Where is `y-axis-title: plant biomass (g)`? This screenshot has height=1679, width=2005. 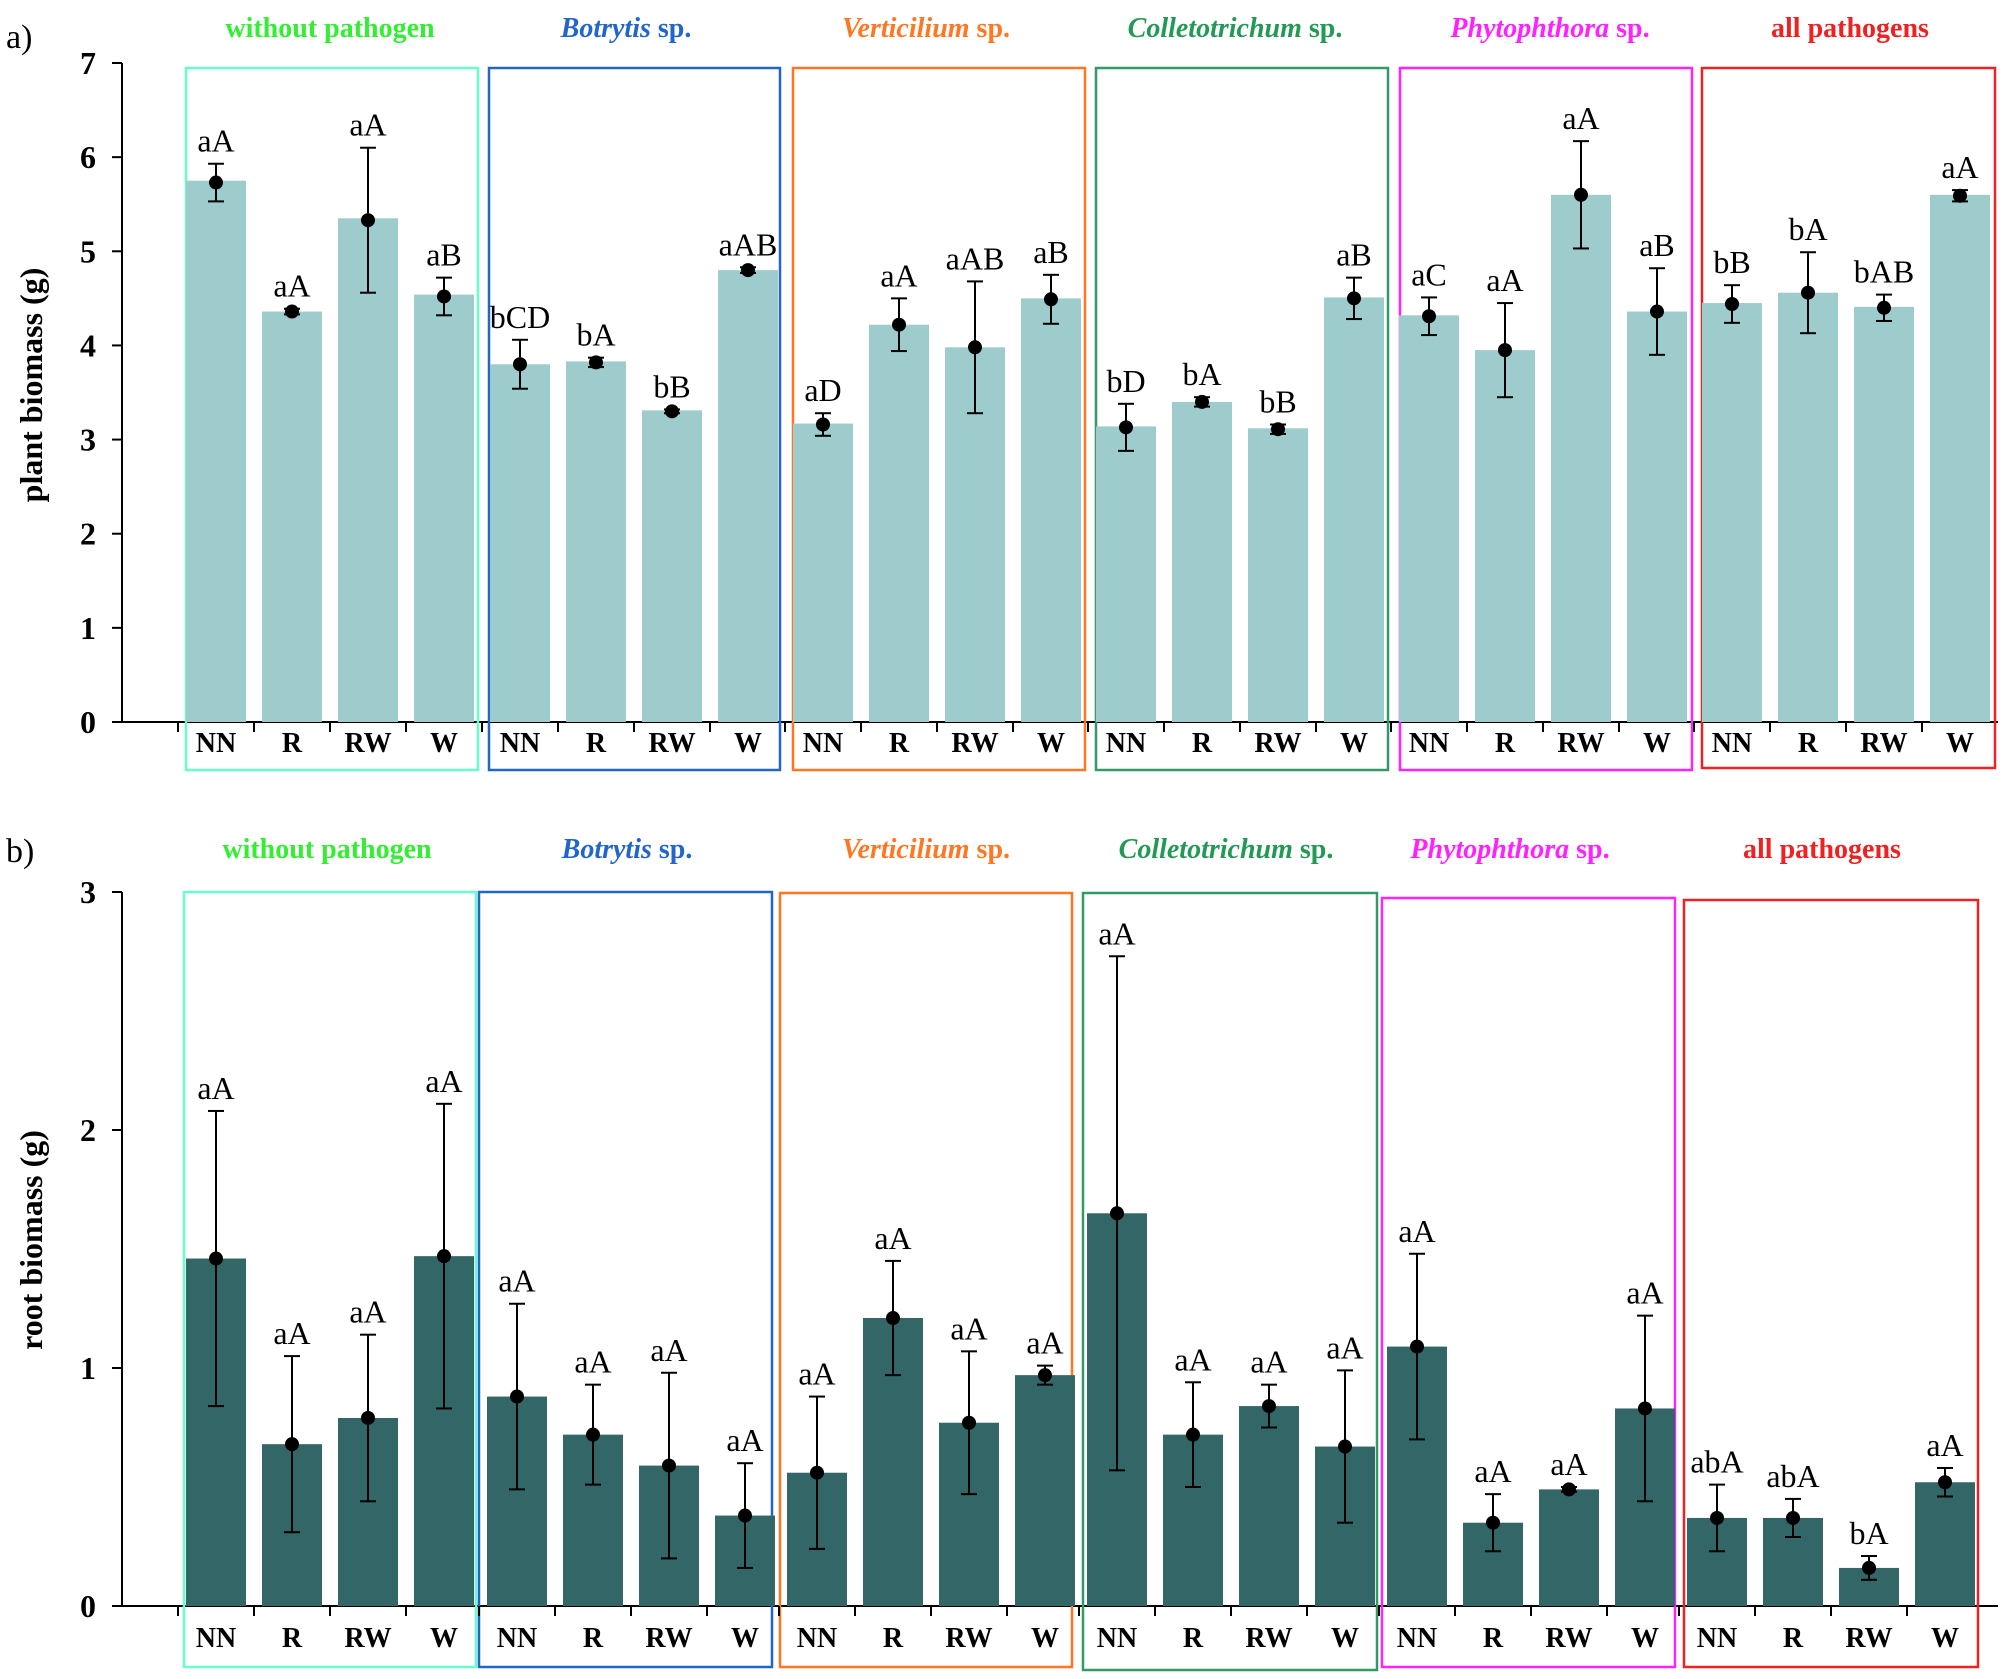 y-axis-title: plant biomass (g) is located at coordinates (31, 385).